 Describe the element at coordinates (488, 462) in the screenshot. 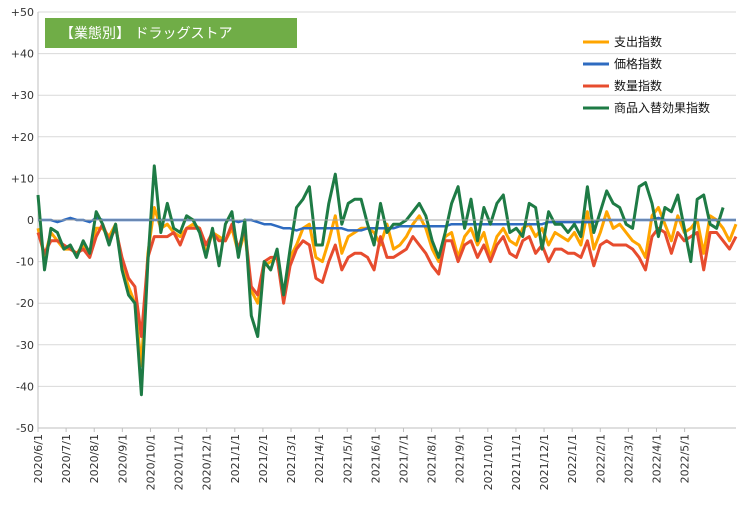

I see `x-tick-label: 2021/10/1` at that location.